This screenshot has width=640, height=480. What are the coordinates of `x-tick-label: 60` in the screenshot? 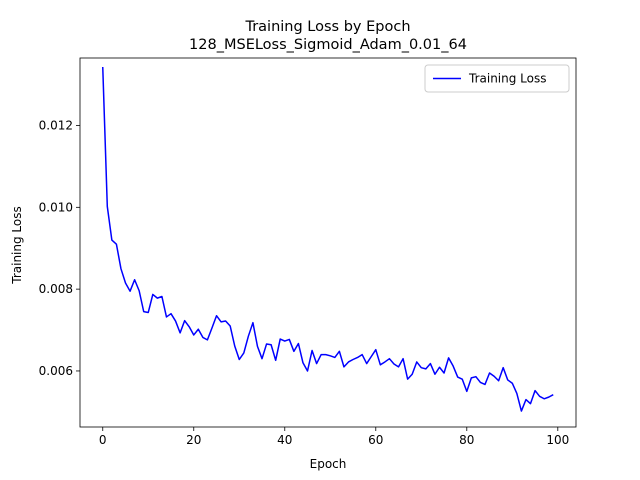 It's located at (375, 440).